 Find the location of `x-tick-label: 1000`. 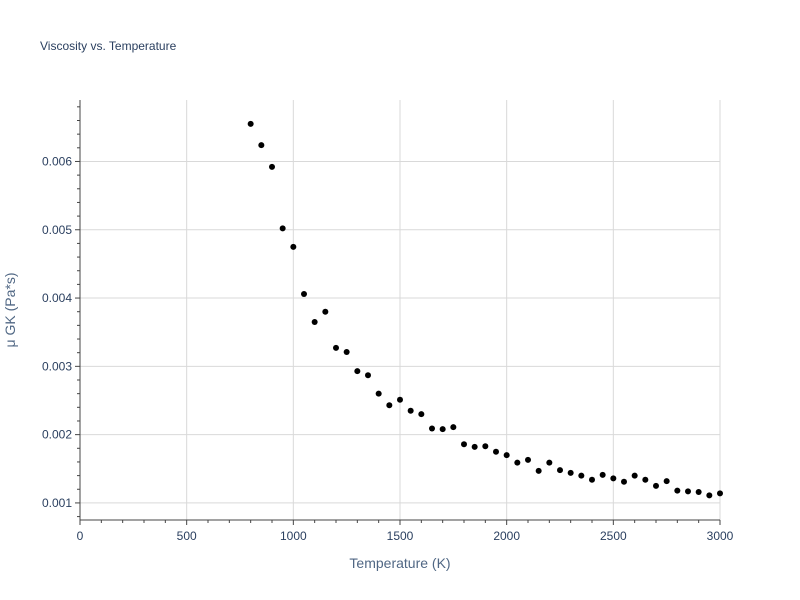

x-tick-label: 1000 is located at coordinates (293, 536).